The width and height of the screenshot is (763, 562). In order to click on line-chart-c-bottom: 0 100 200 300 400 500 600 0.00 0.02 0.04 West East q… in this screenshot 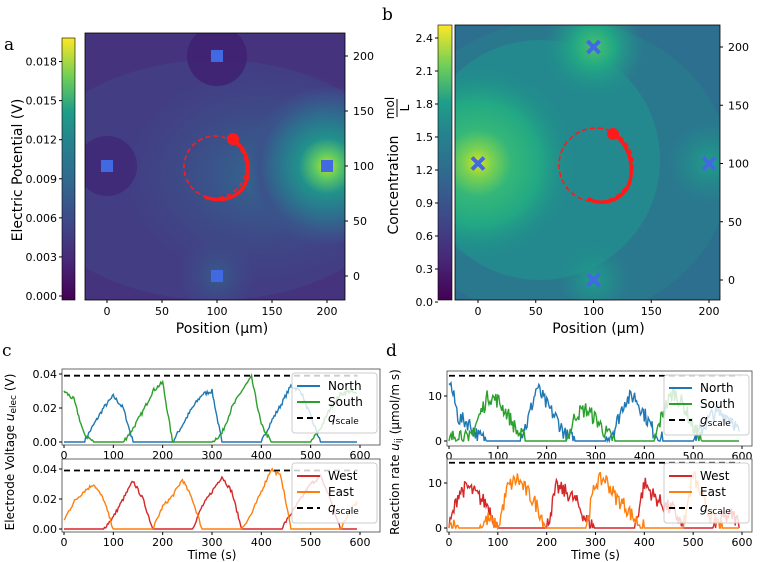, I will do `click(207, 510)`.